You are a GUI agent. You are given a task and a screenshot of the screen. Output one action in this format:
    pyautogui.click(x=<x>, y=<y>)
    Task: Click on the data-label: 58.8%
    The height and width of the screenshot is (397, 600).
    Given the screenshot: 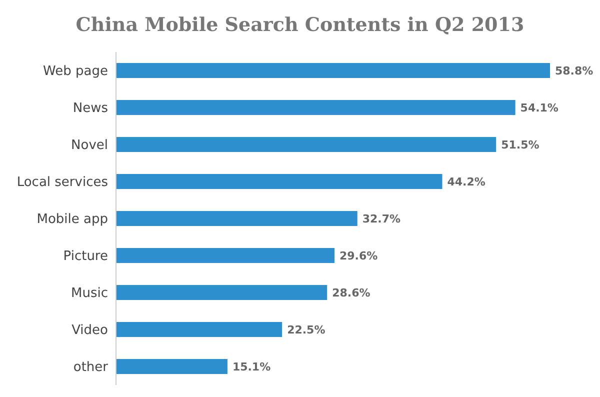 What is the action you would take?
    pyautogui.click(x=574, y=71)
    